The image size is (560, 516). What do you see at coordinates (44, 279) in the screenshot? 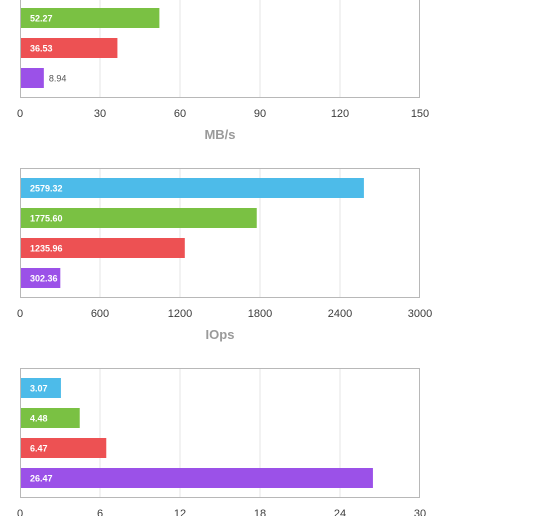
I see `bar-value-label: 302.36` at bounding box center [44, 279].